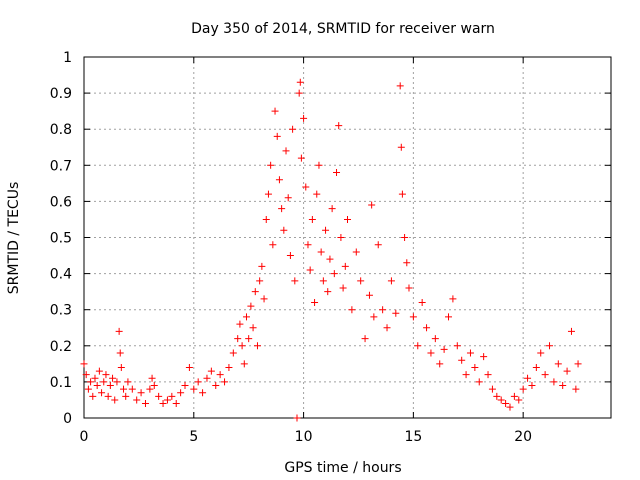  Describe the element at coordinates (61, 275) in the screenshot. I see `y-tick-label: 0.4` at that location.